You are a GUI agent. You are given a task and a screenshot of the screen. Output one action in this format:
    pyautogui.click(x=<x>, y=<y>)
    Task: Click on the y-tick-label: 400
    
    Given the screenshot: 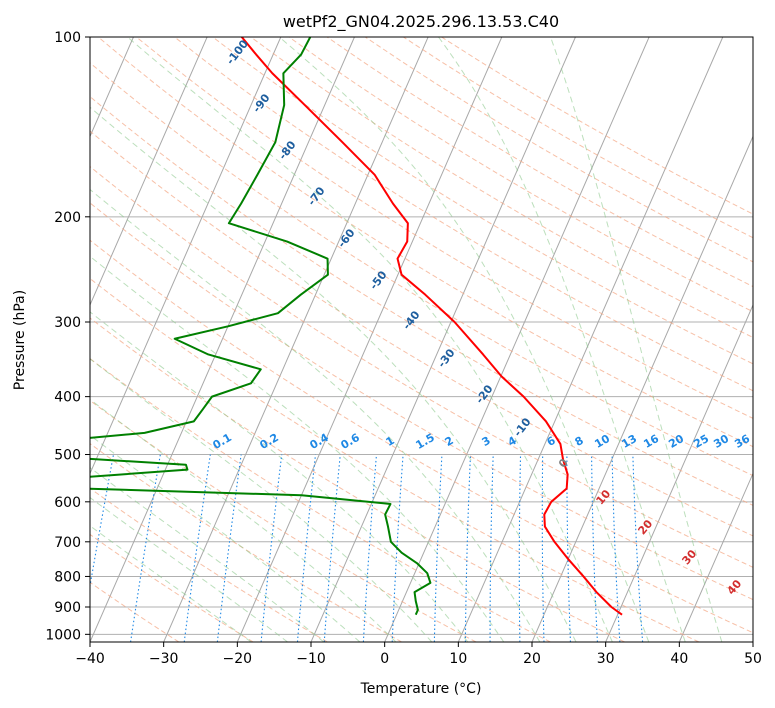 What is the action you would take?
    pyautogui.click(x=67, y=398)
    